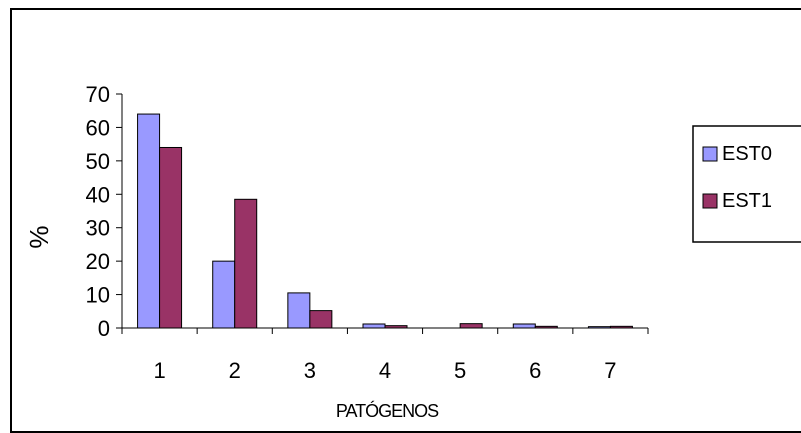 The image size is (801, 433). I want to click on y-axis-label: %, so click(39, 236).